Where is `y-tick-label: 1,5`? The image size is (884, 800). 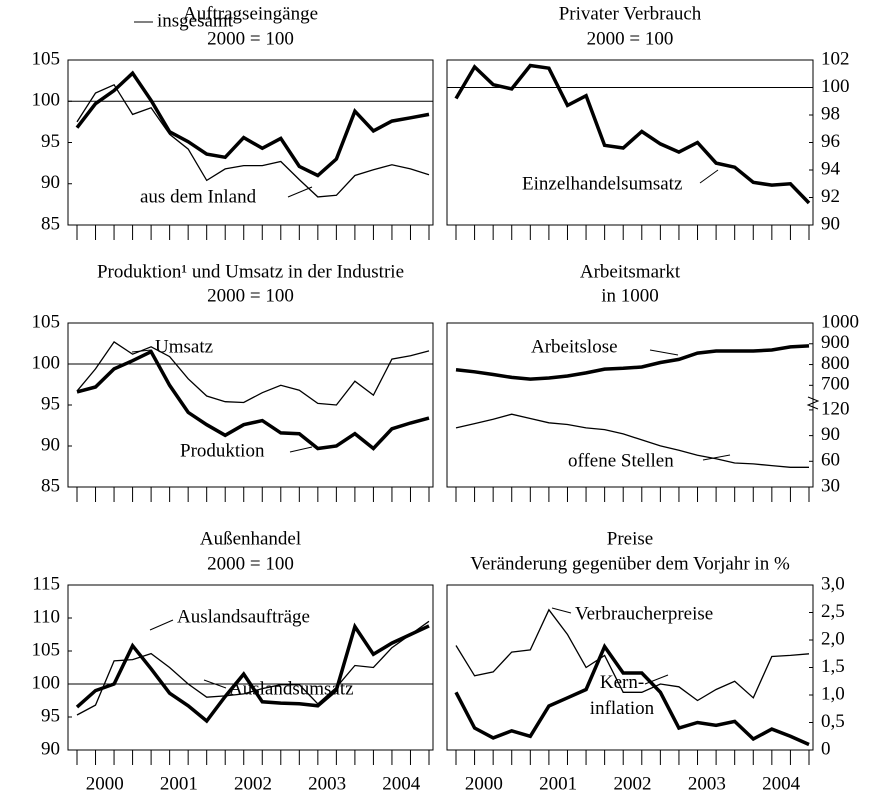
y-tick-label: 1,5 is located at coordinates (833, 666).